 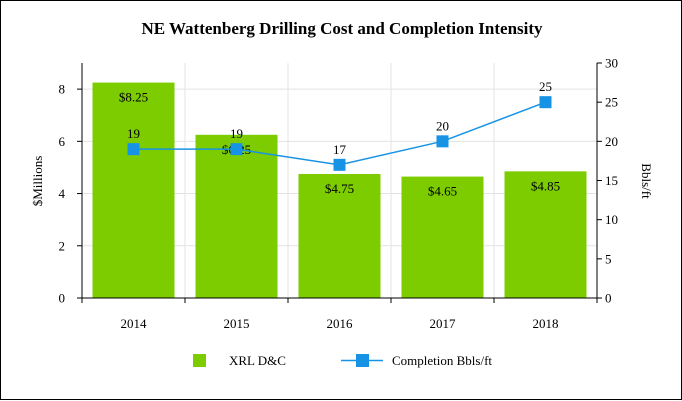 What do you see at coordinates (342, 360) in the screenshot?
I see `legend: XRL D&C Completion Bbls/ft` at bounding box center [342, 360].